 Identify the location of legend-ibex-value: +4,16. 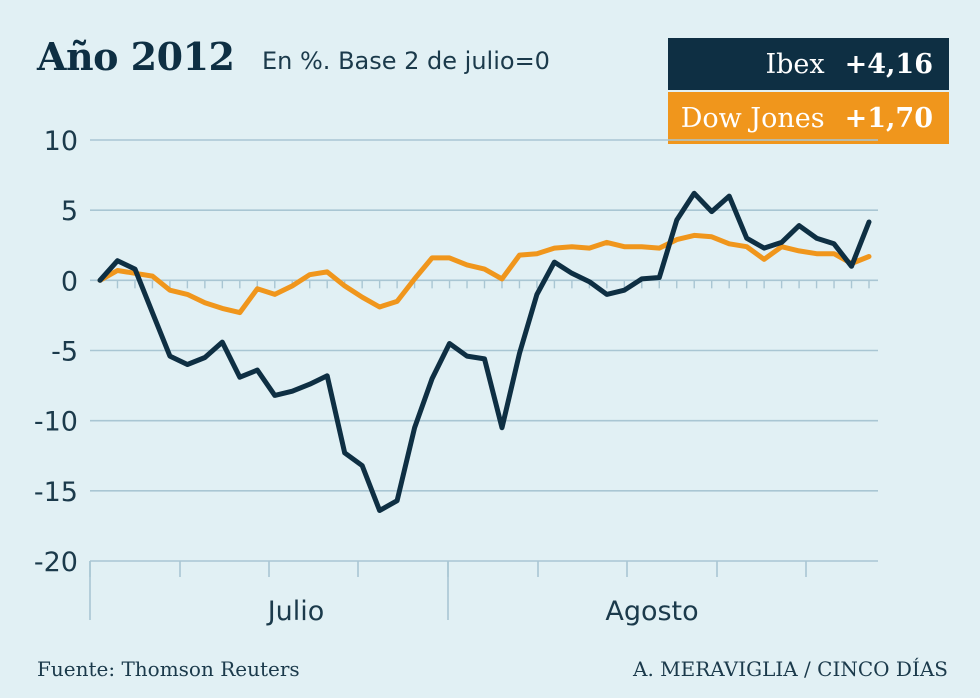
(888, 64).